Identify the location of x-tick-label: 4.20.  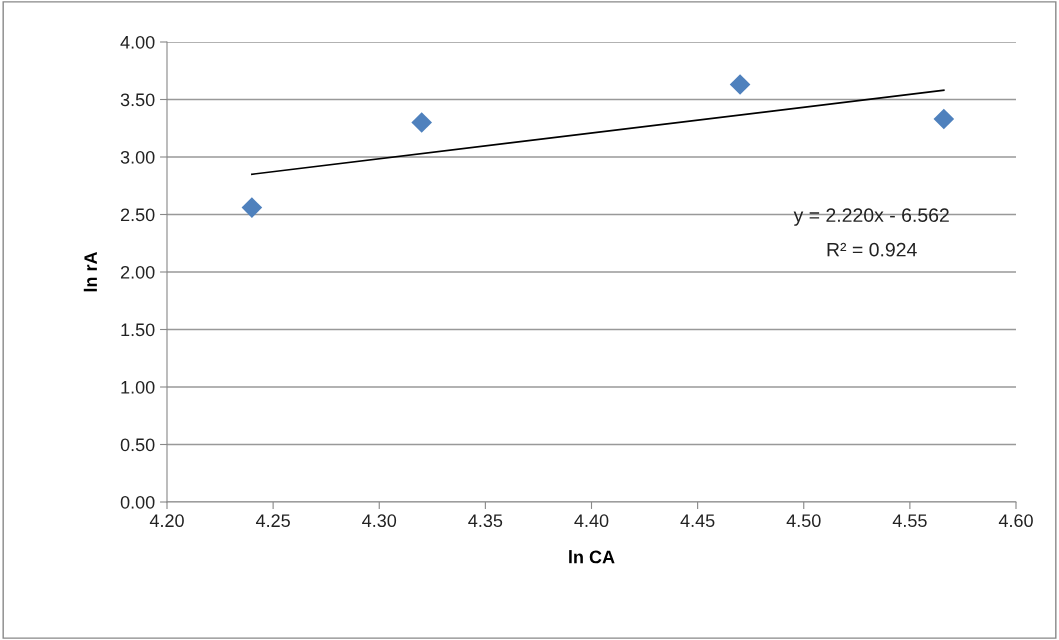
(166, 521).